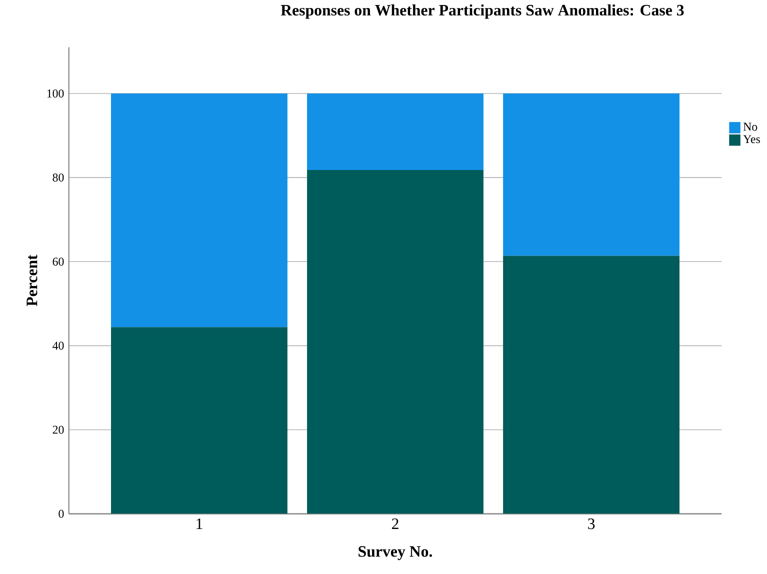 Image resolution: width=767 pixels, height=574 pixels. What do you see at coordinates (750, 126) in the screenshot?
I see `legend-label: No` at bounding box center [750, 126].